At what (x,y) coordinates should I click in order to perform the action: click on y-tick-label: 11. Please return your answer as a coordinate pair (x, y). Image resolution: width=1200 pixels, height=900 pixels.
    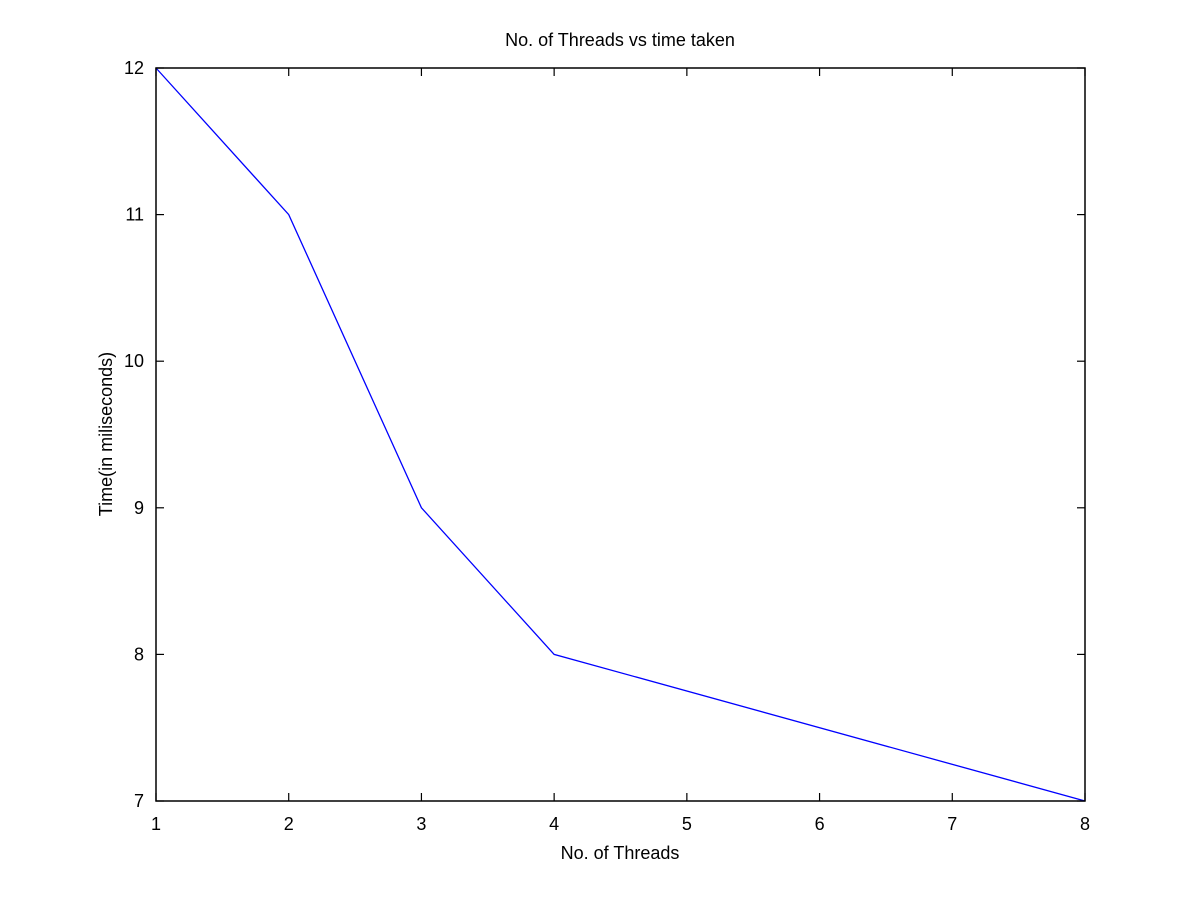
    Looking at the image, I should click on (134, 215).